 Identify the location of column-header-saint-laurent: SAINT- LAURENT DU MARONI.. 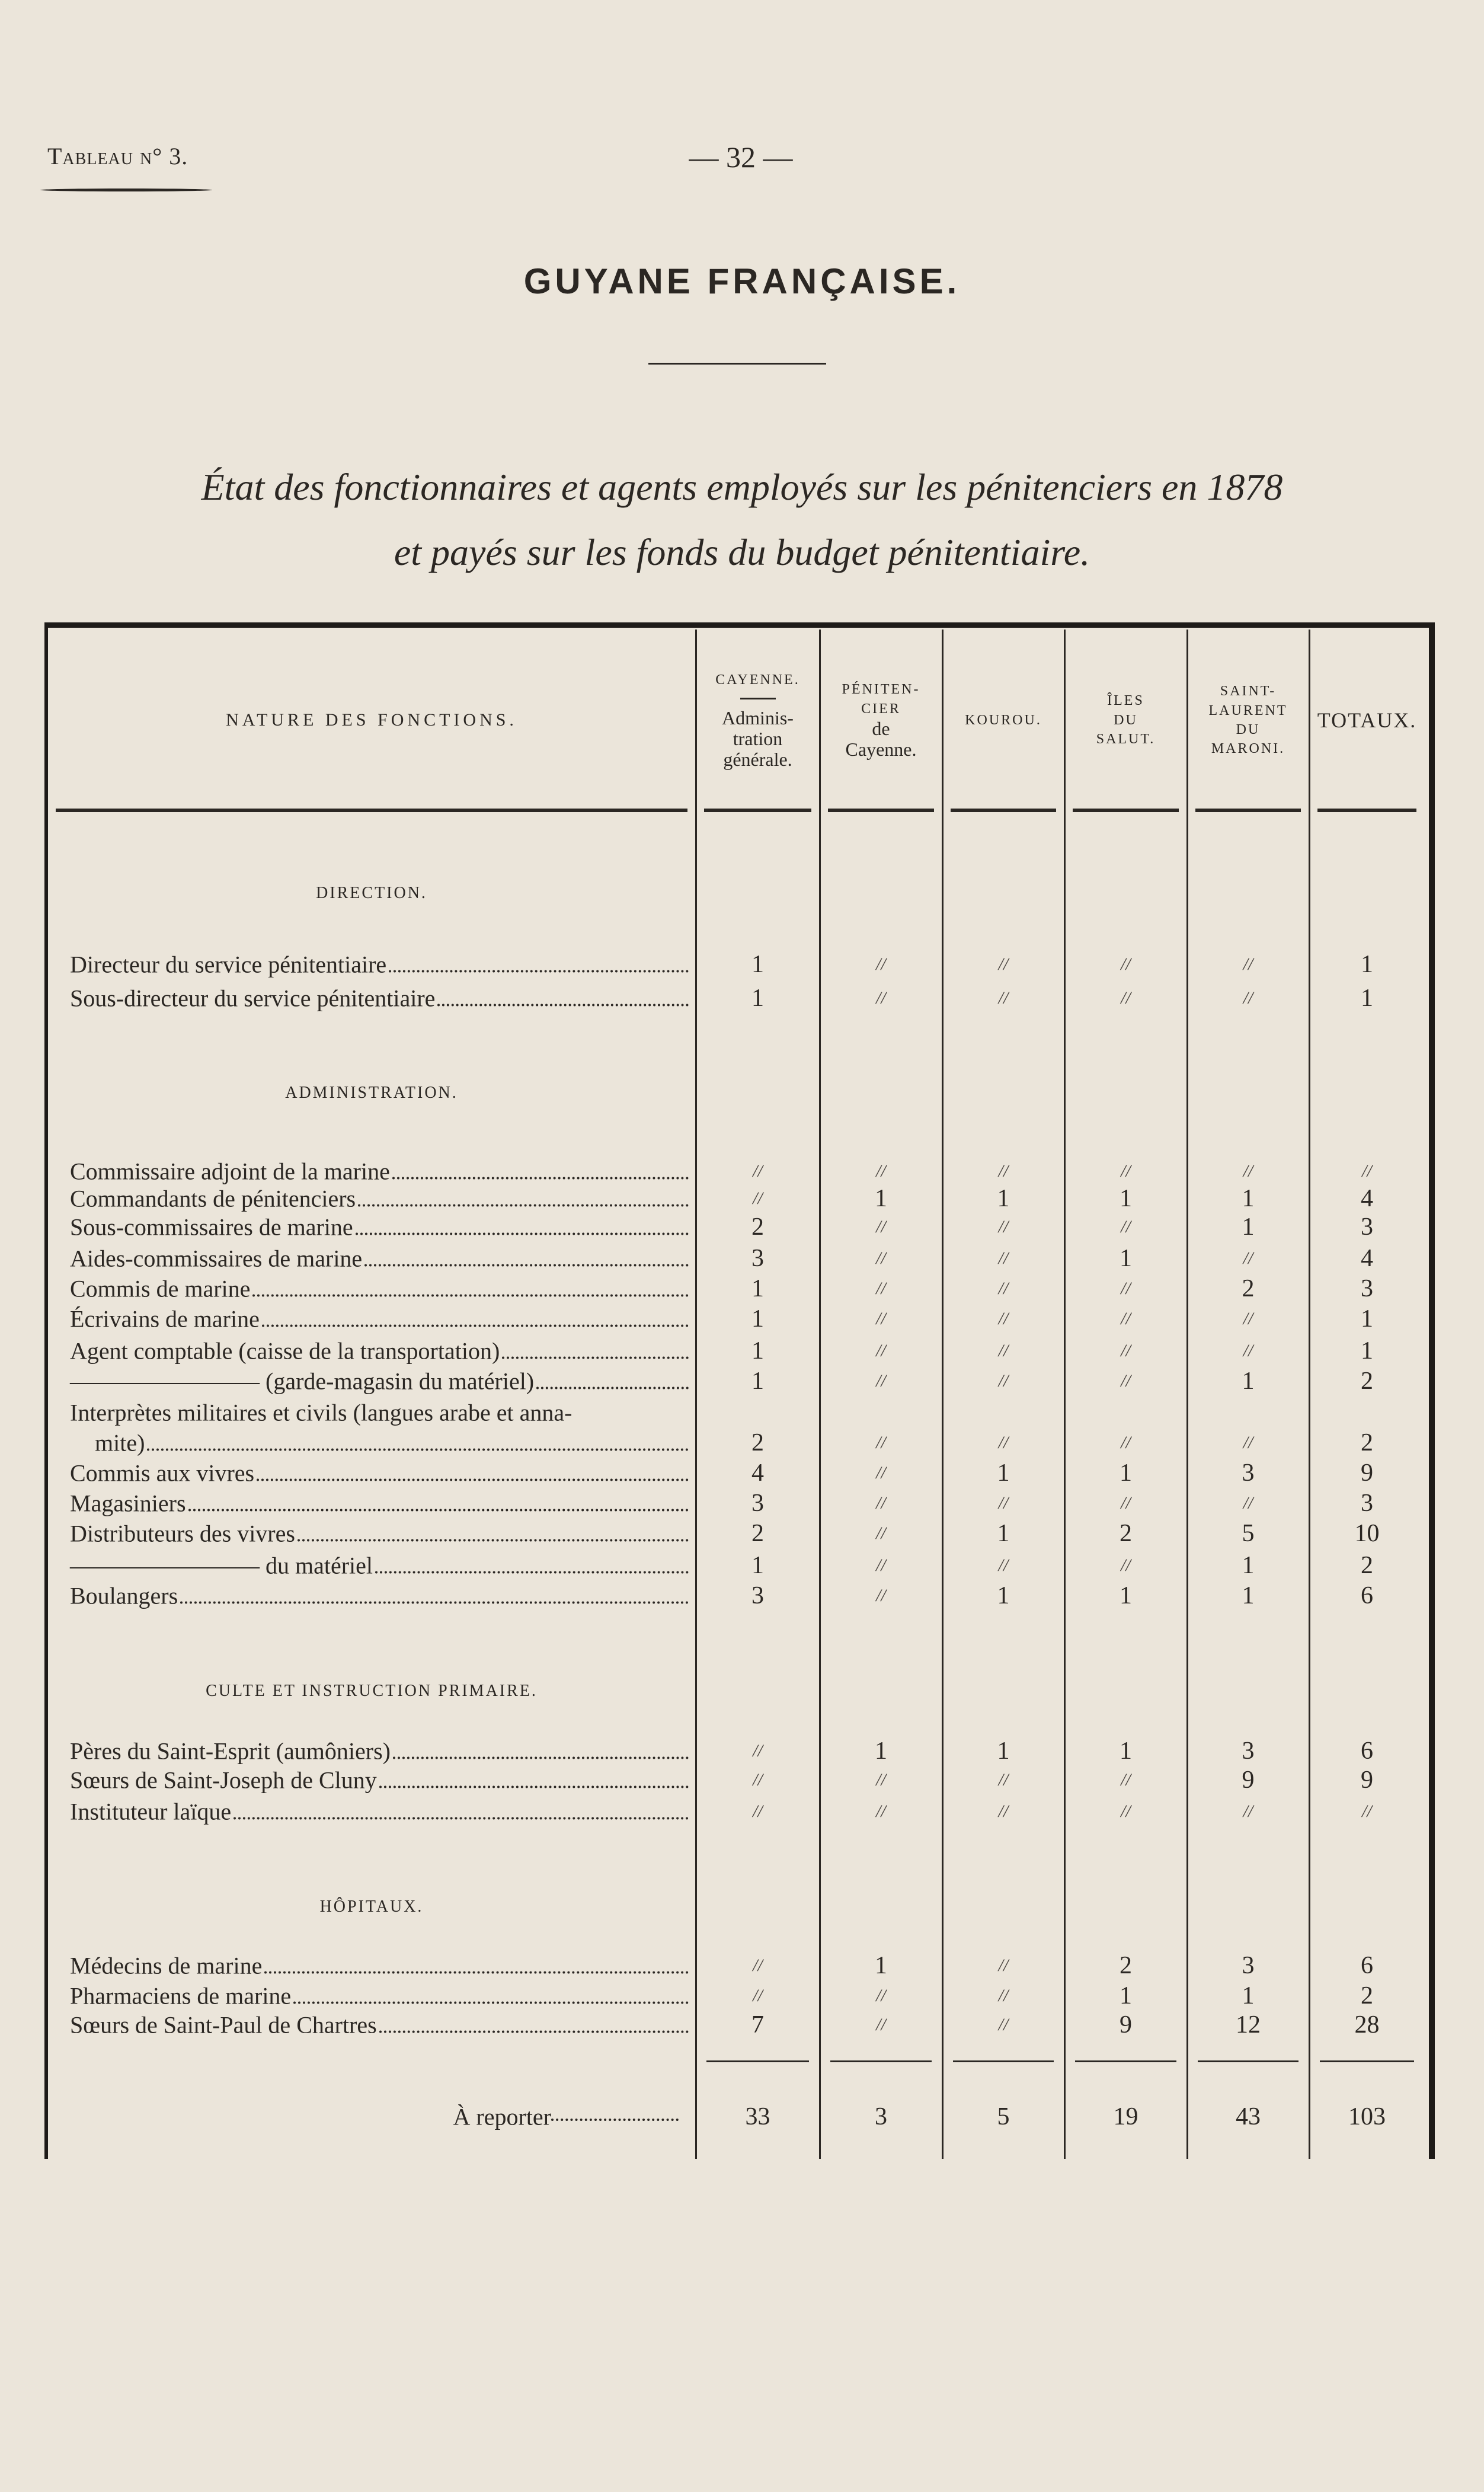
(1248, 720).